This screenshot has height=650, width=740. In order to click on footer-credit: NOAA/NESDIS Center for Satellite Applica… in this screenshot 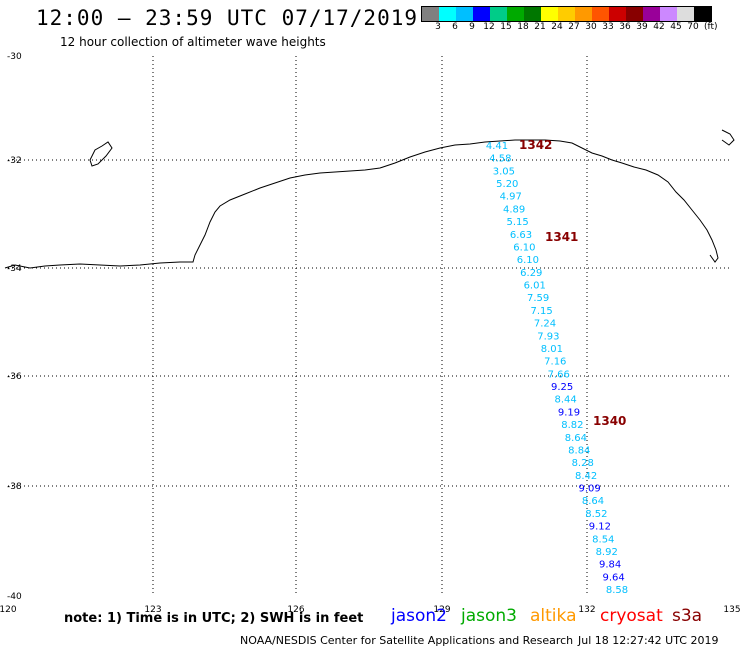, I will do `click(407, 640)`.